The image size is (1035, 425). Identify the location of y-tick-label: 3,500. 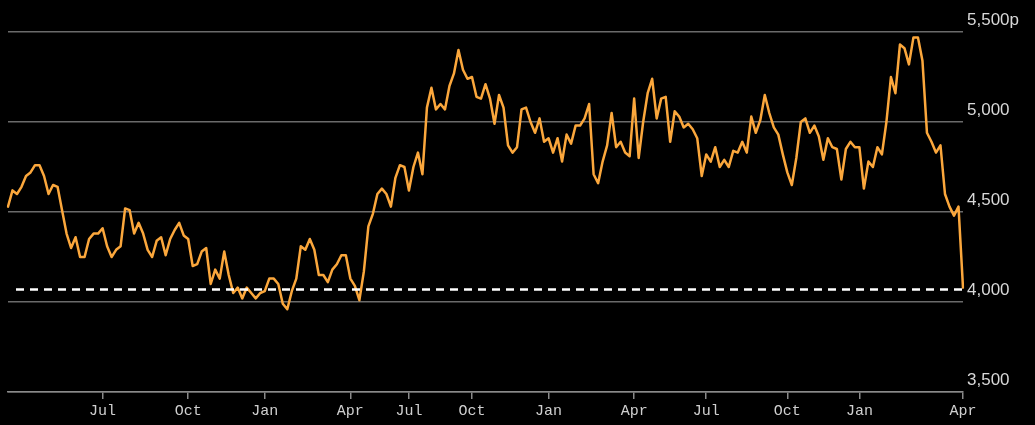
(988, 379).